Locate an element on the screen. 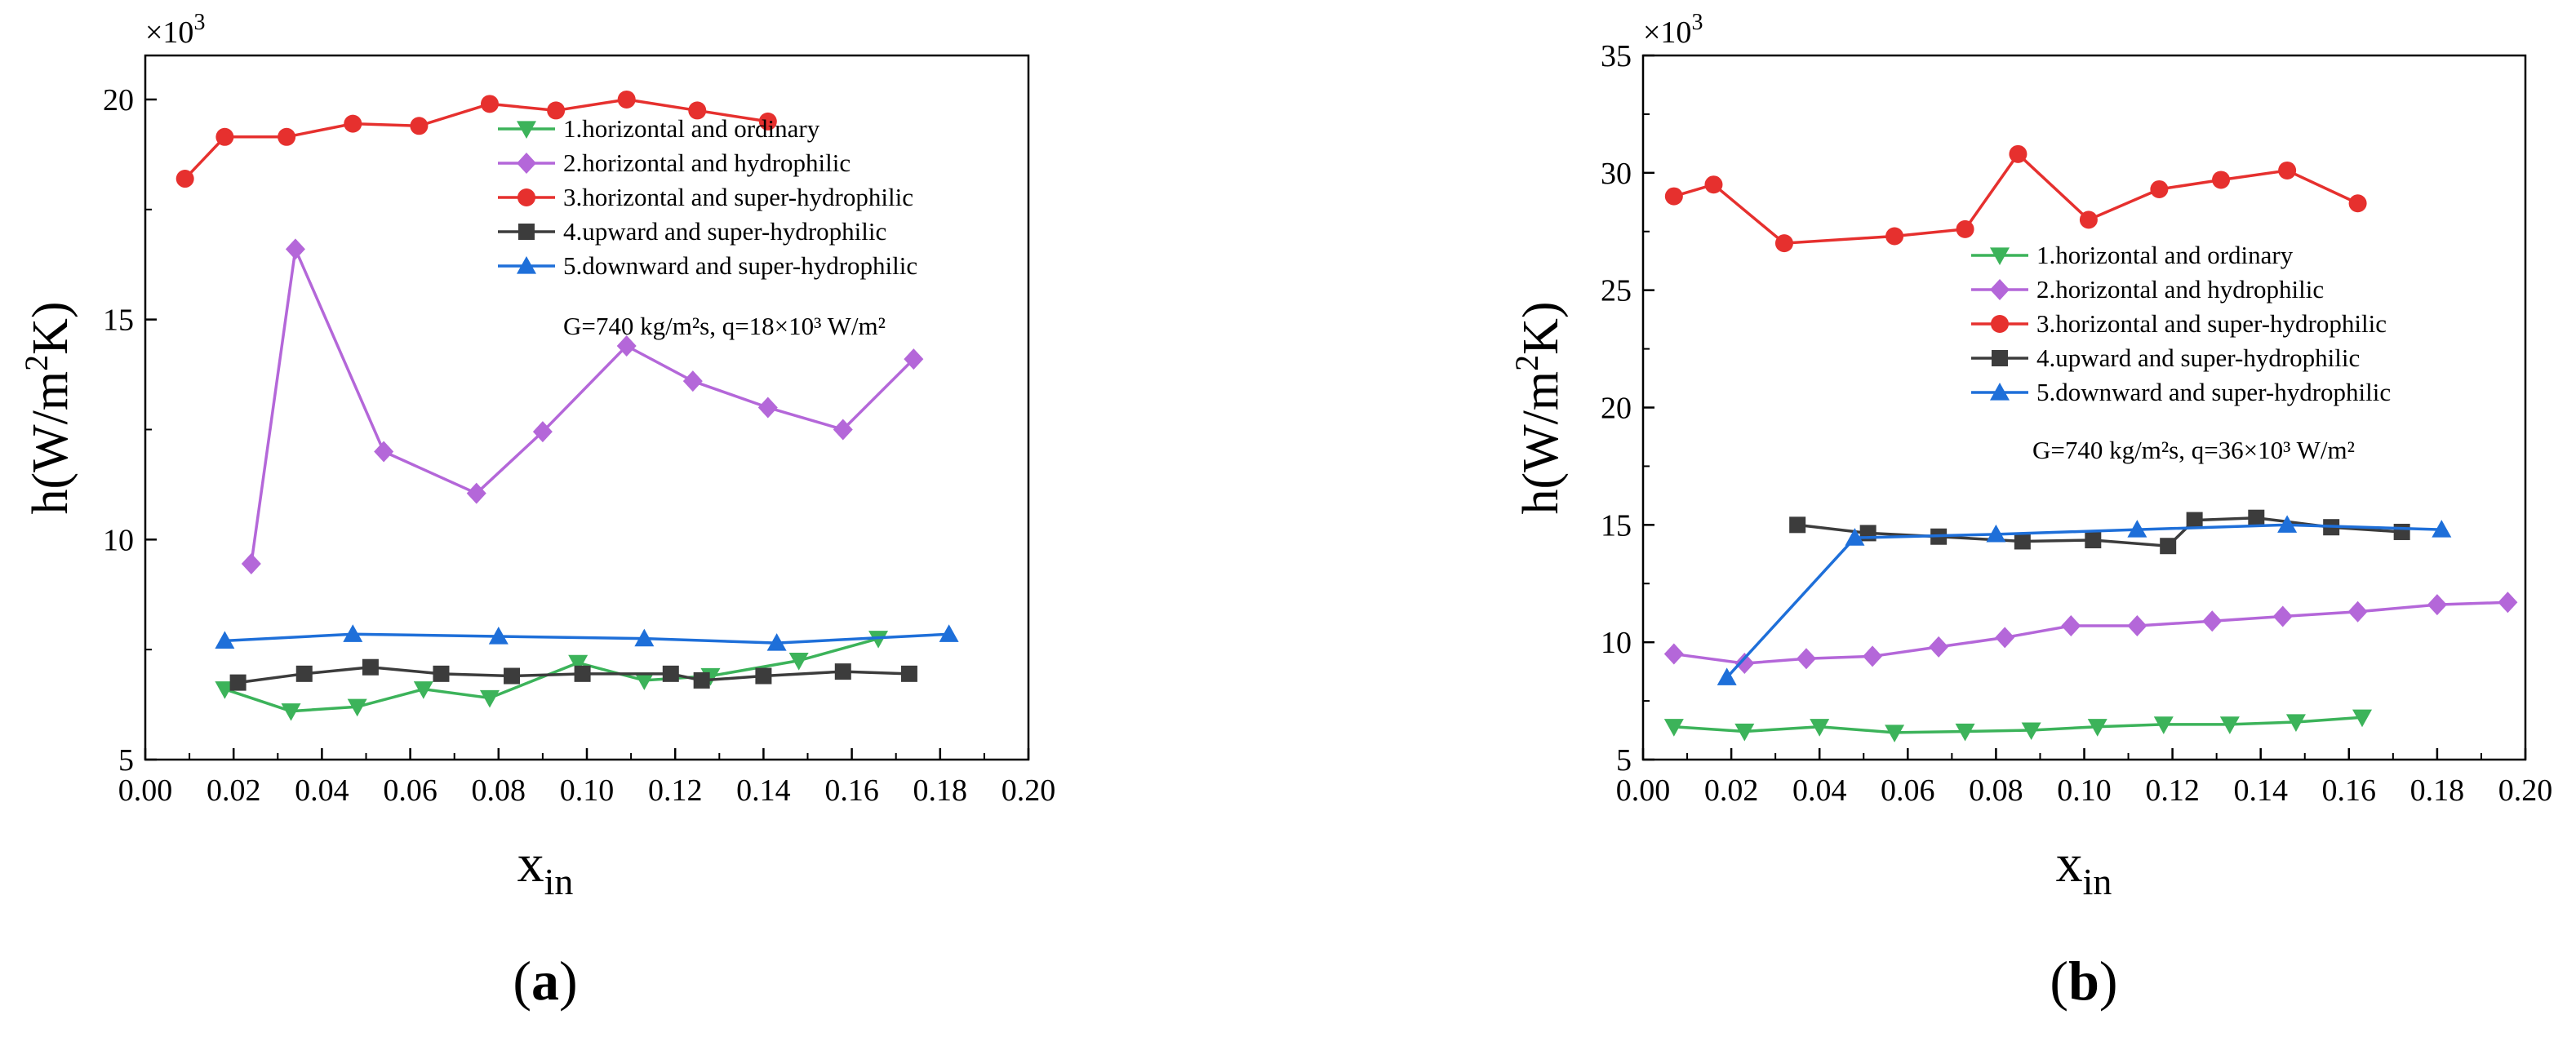  x-axis-label-sub: in is located at coordinates (559, 882).